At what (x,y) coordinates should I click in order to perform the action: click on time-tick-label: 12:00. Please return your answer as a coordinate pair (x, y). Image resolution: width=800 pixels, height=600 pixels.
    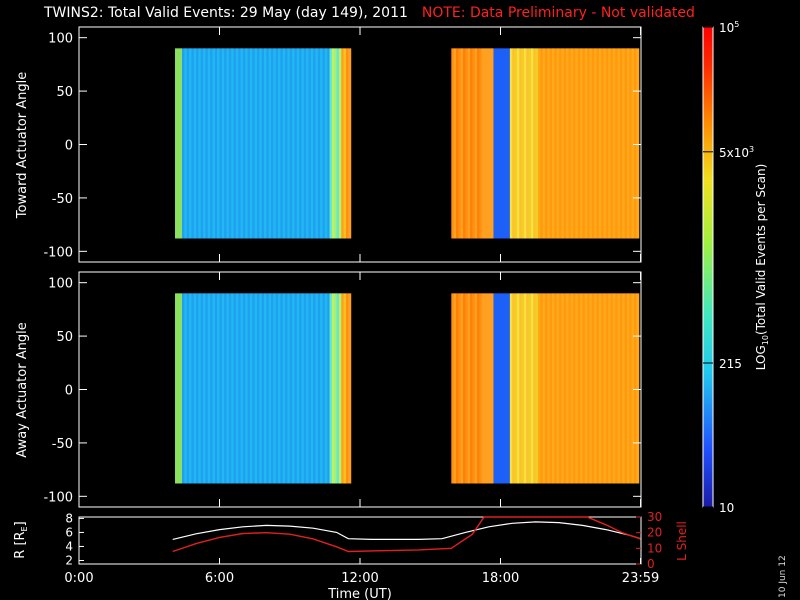
    Looking at the image, I should click on (359, 578).